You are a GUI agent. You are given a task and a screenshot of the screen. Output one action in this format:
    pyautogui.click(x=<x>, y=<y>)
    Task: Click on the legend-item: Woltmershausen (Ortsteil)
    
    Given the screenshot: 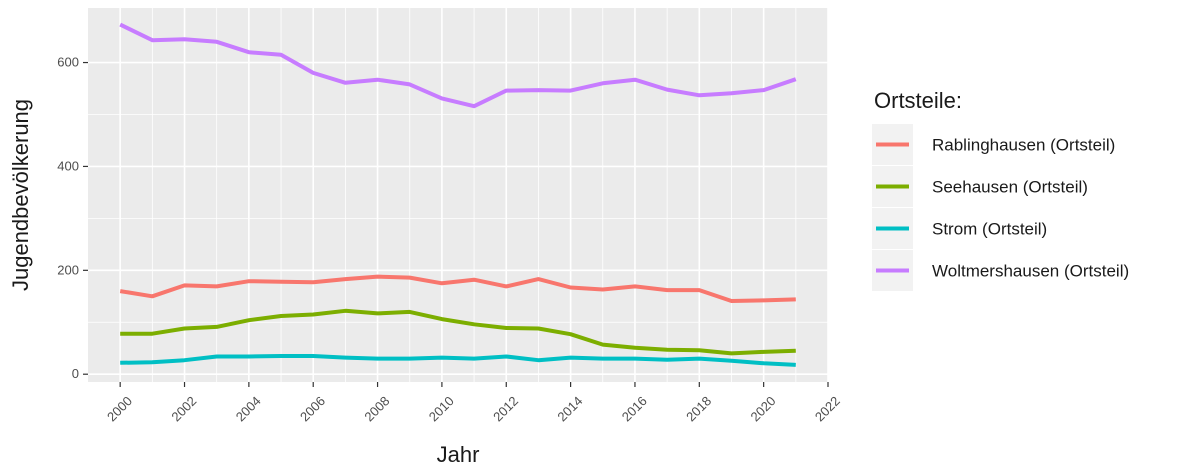 What is the action you would take?
    pyautogui.click(x=1000, y=270)
    